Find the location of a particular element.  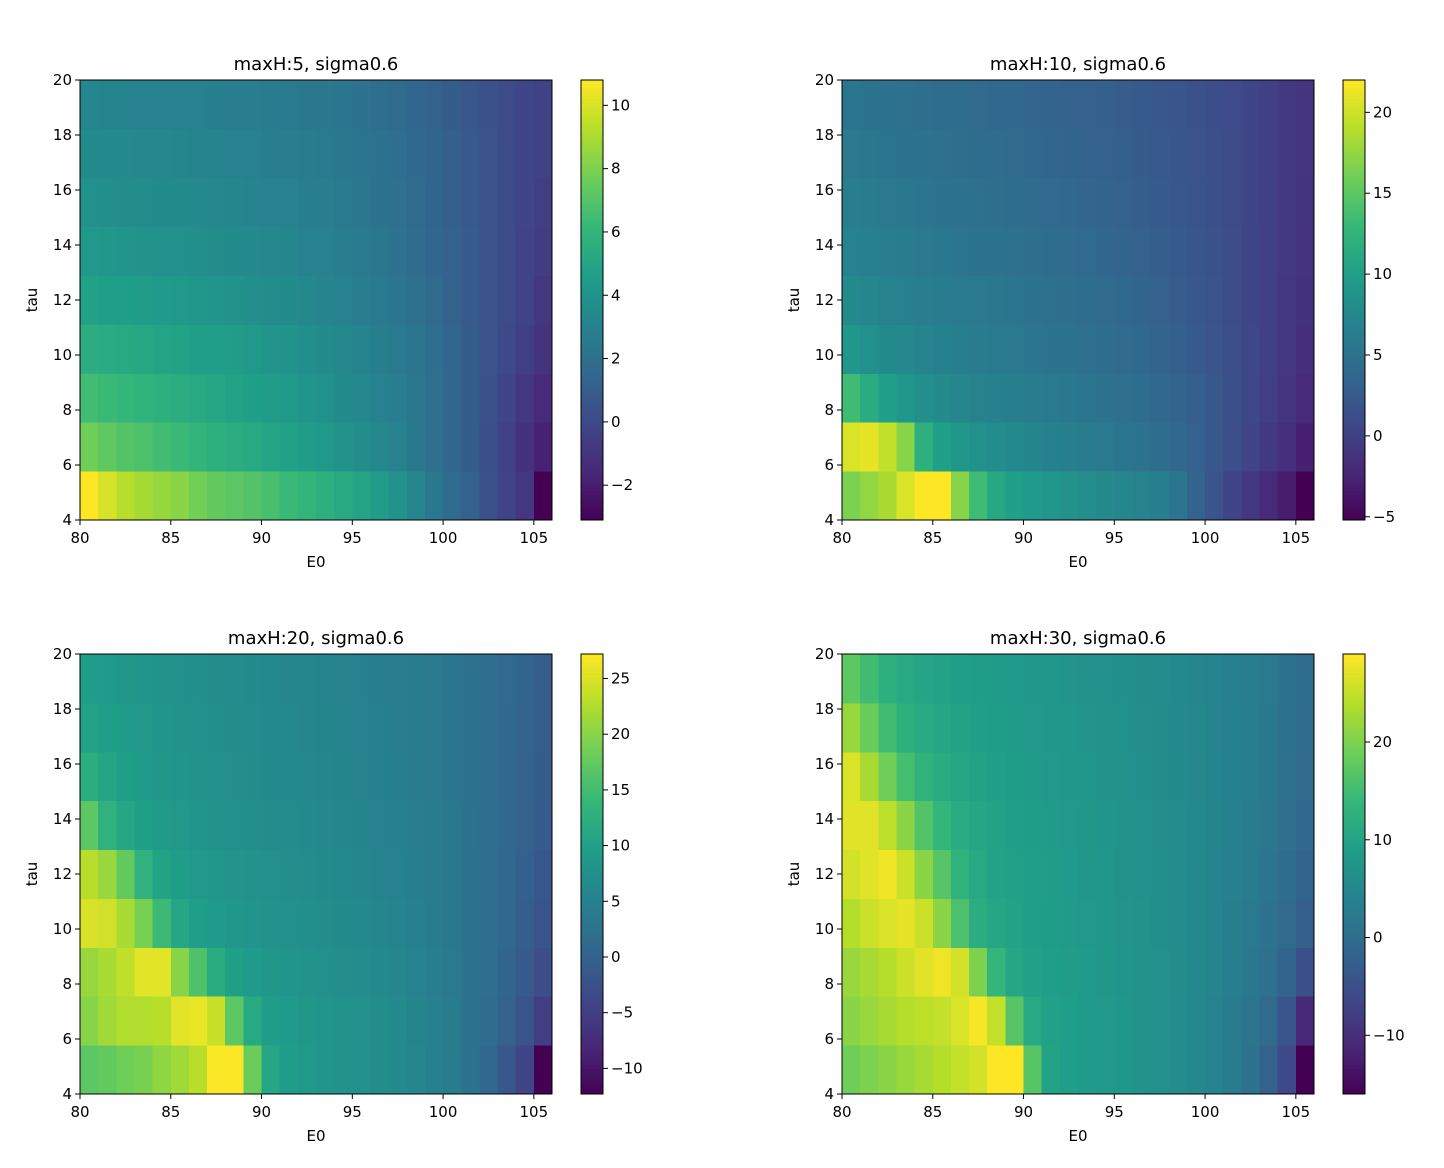

x-tick-label: 100 is located at coordinates (443, 1112).